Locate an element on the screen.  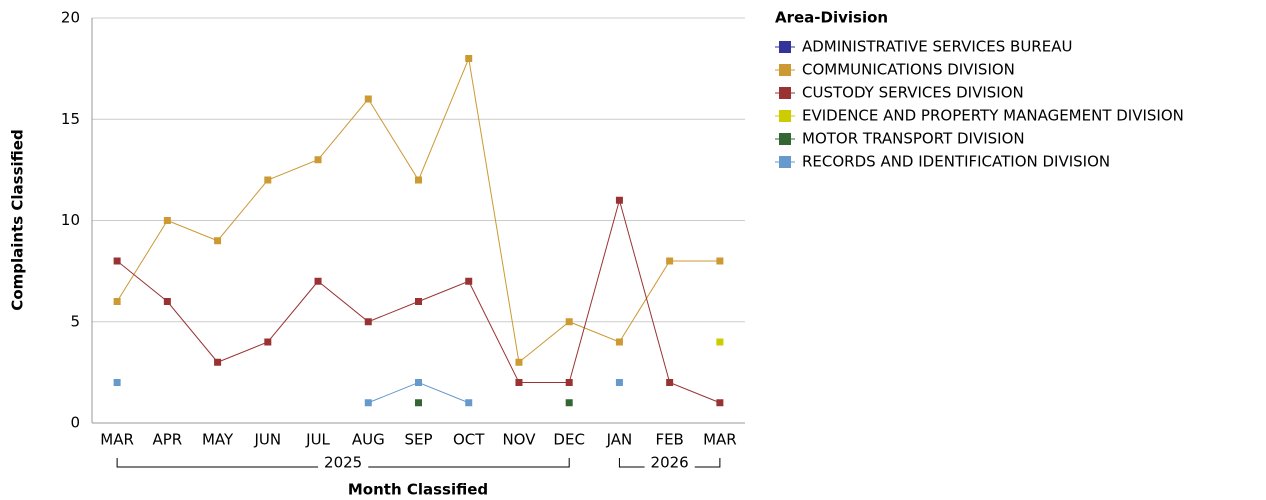
legend-label: ADMINISTRATIVE SERVICES BUREAU is located at coordinates (937, 47).